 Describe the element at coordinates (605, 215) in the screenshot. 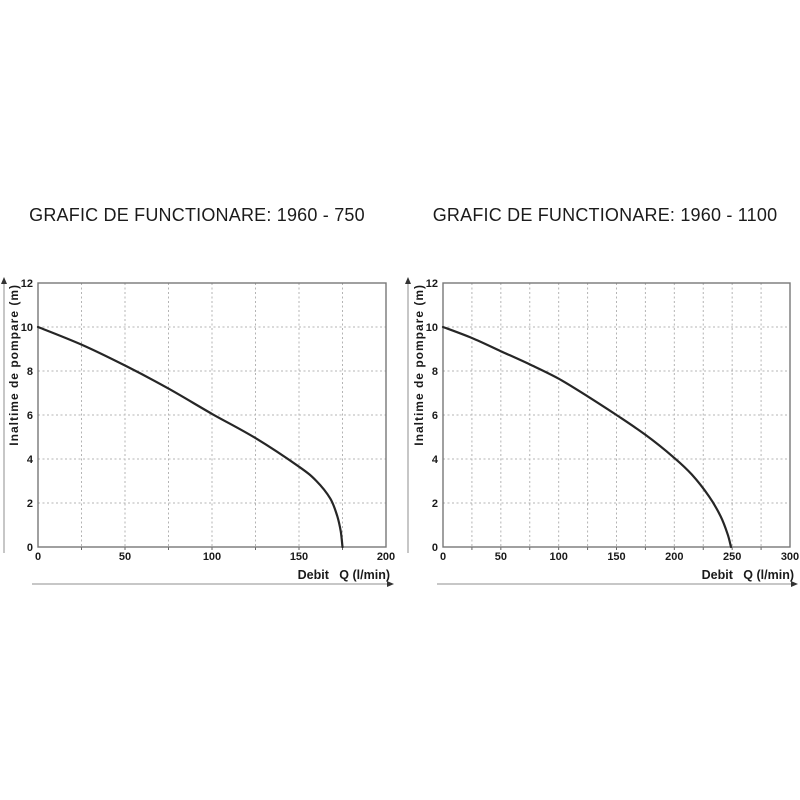

I see `right-chart-title: GRAFIC DE FUNCTIONARE: 1960 - 1100` at that location.